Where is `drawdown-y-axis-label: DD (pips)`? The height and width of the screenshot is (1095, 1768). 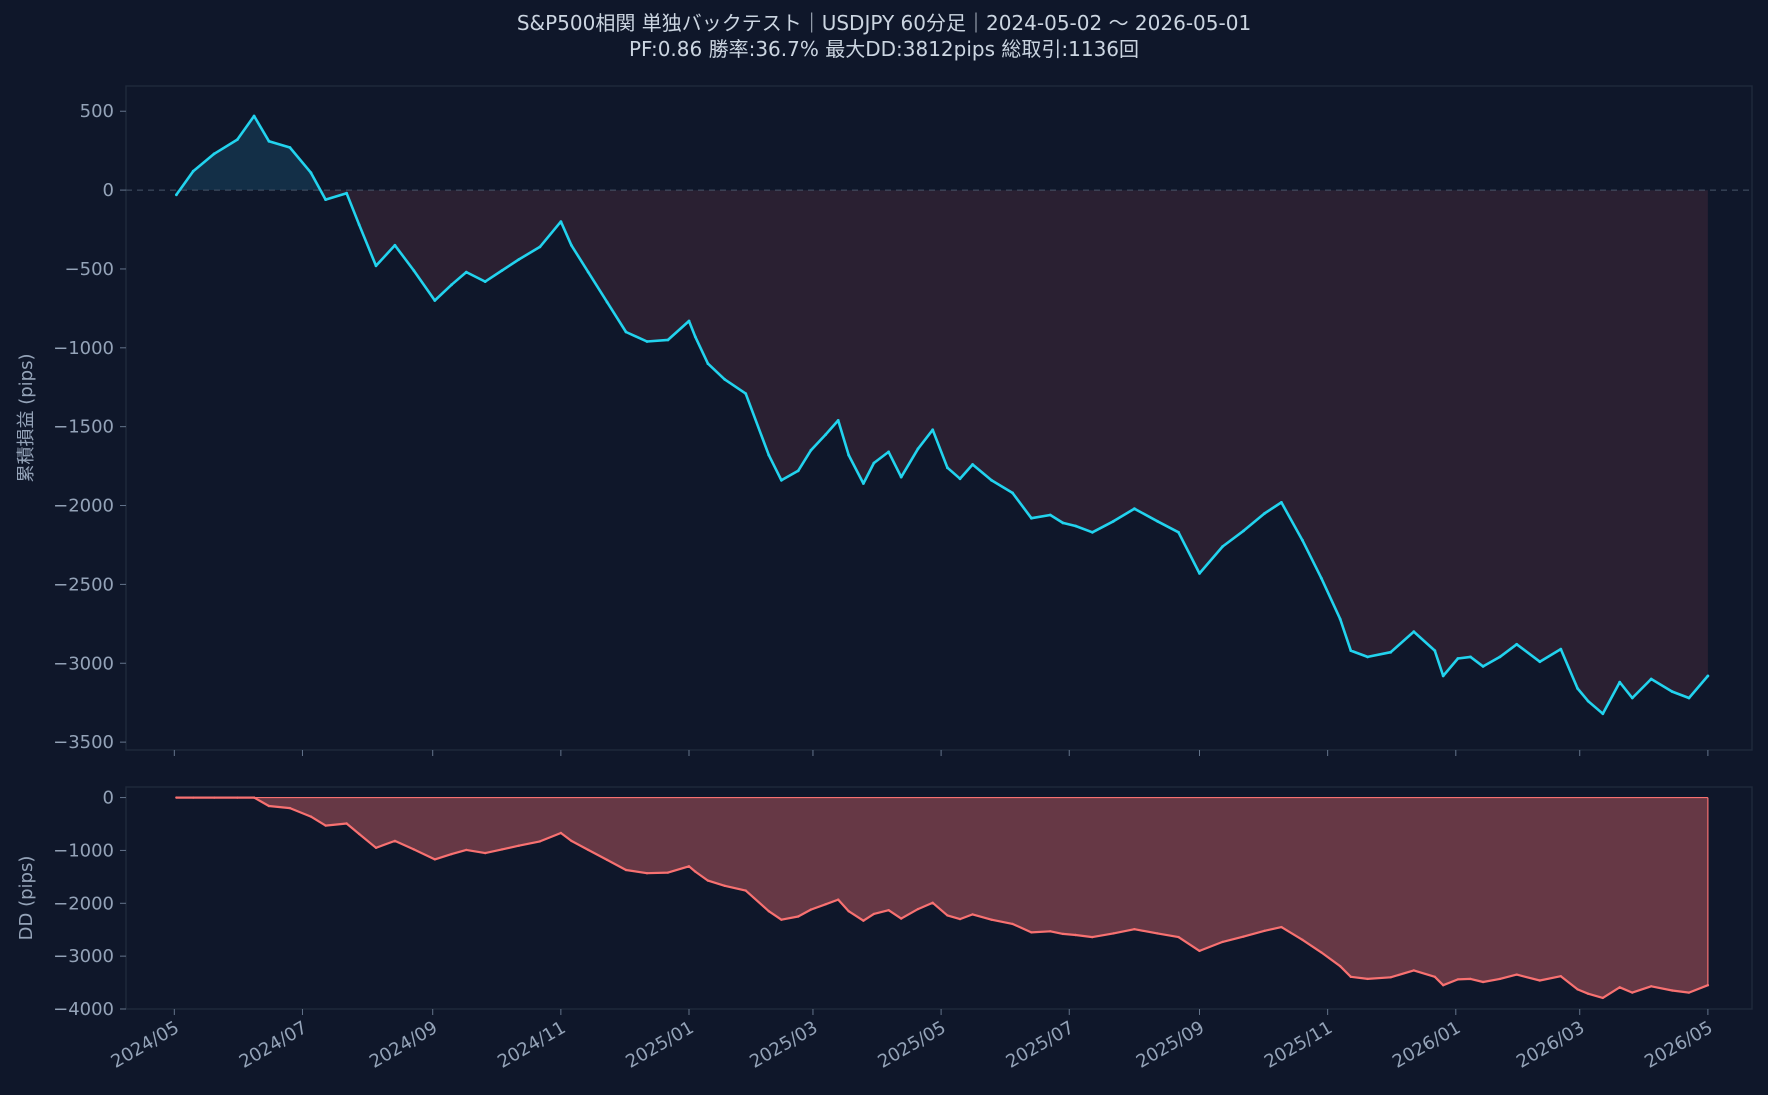 drawdown-y-axis-label: DD (pips) is located at coordinates (26, 898).